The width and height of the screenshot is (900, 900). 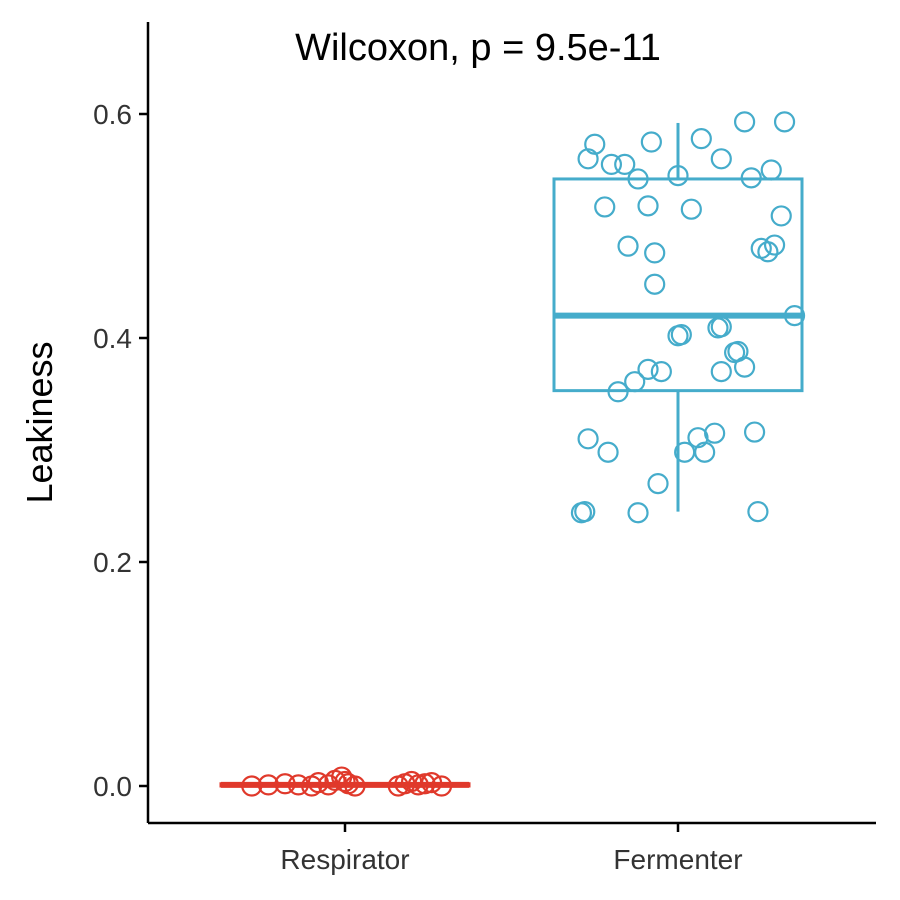 What do you see at coordinates (478, 48) in the screenshot?
I see `test-annotation: Wilcoxon, p = 9.5e-11` at bounding box center [478, 48].